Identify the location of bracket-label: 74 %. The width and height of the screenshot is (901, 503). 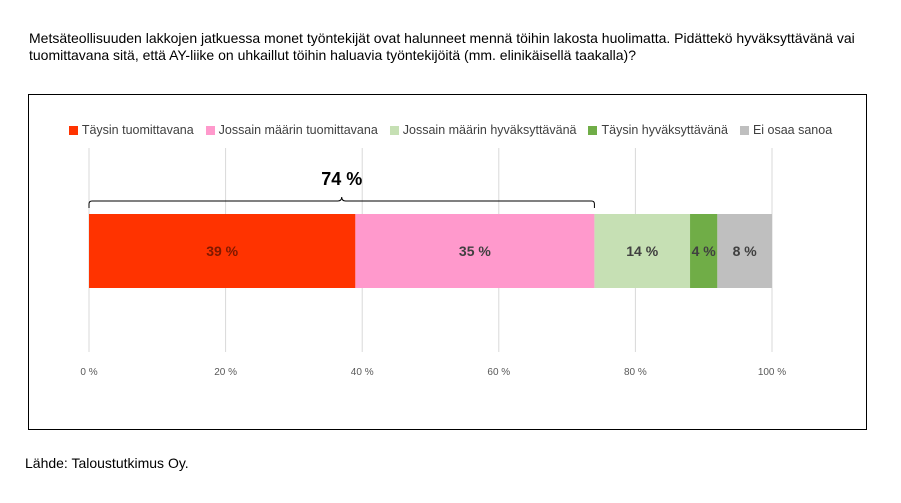
(341, 179).